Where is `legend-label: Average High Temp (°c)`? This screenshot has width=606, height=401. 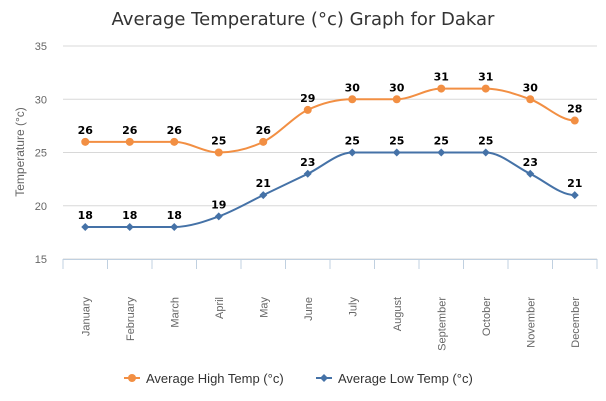
legend-label: Average High Temp (°c) is located at coordinates (215, 378).